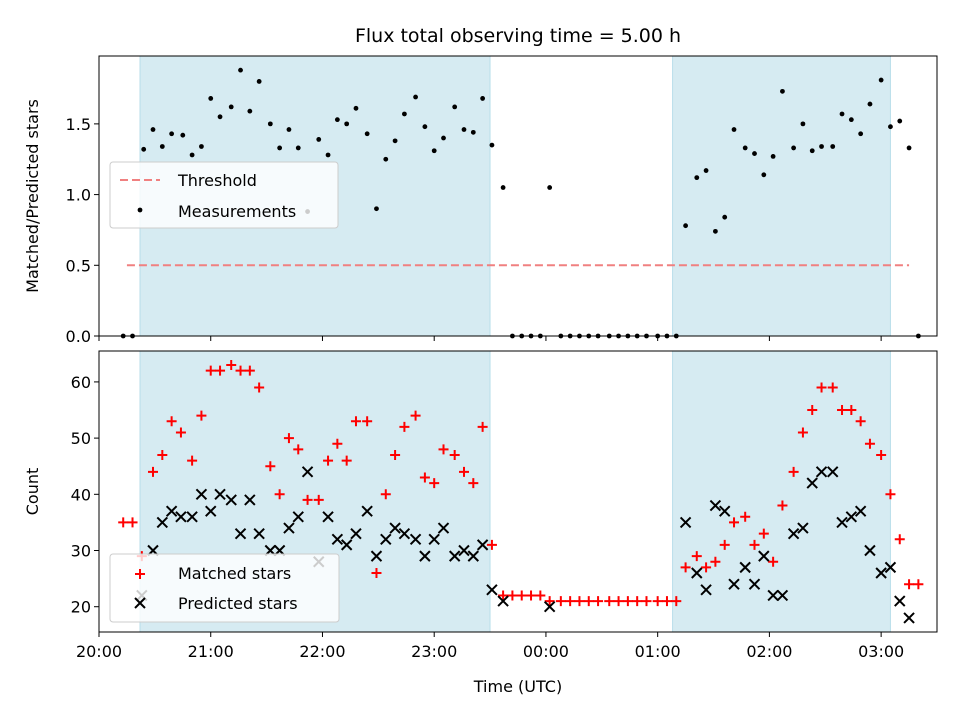 Image resolution: width=960 pixels, height=720 pixels. Describe the element at coordinates (658, 651) in the screenshot. I see `x-tick-label: 01:00` at that location.